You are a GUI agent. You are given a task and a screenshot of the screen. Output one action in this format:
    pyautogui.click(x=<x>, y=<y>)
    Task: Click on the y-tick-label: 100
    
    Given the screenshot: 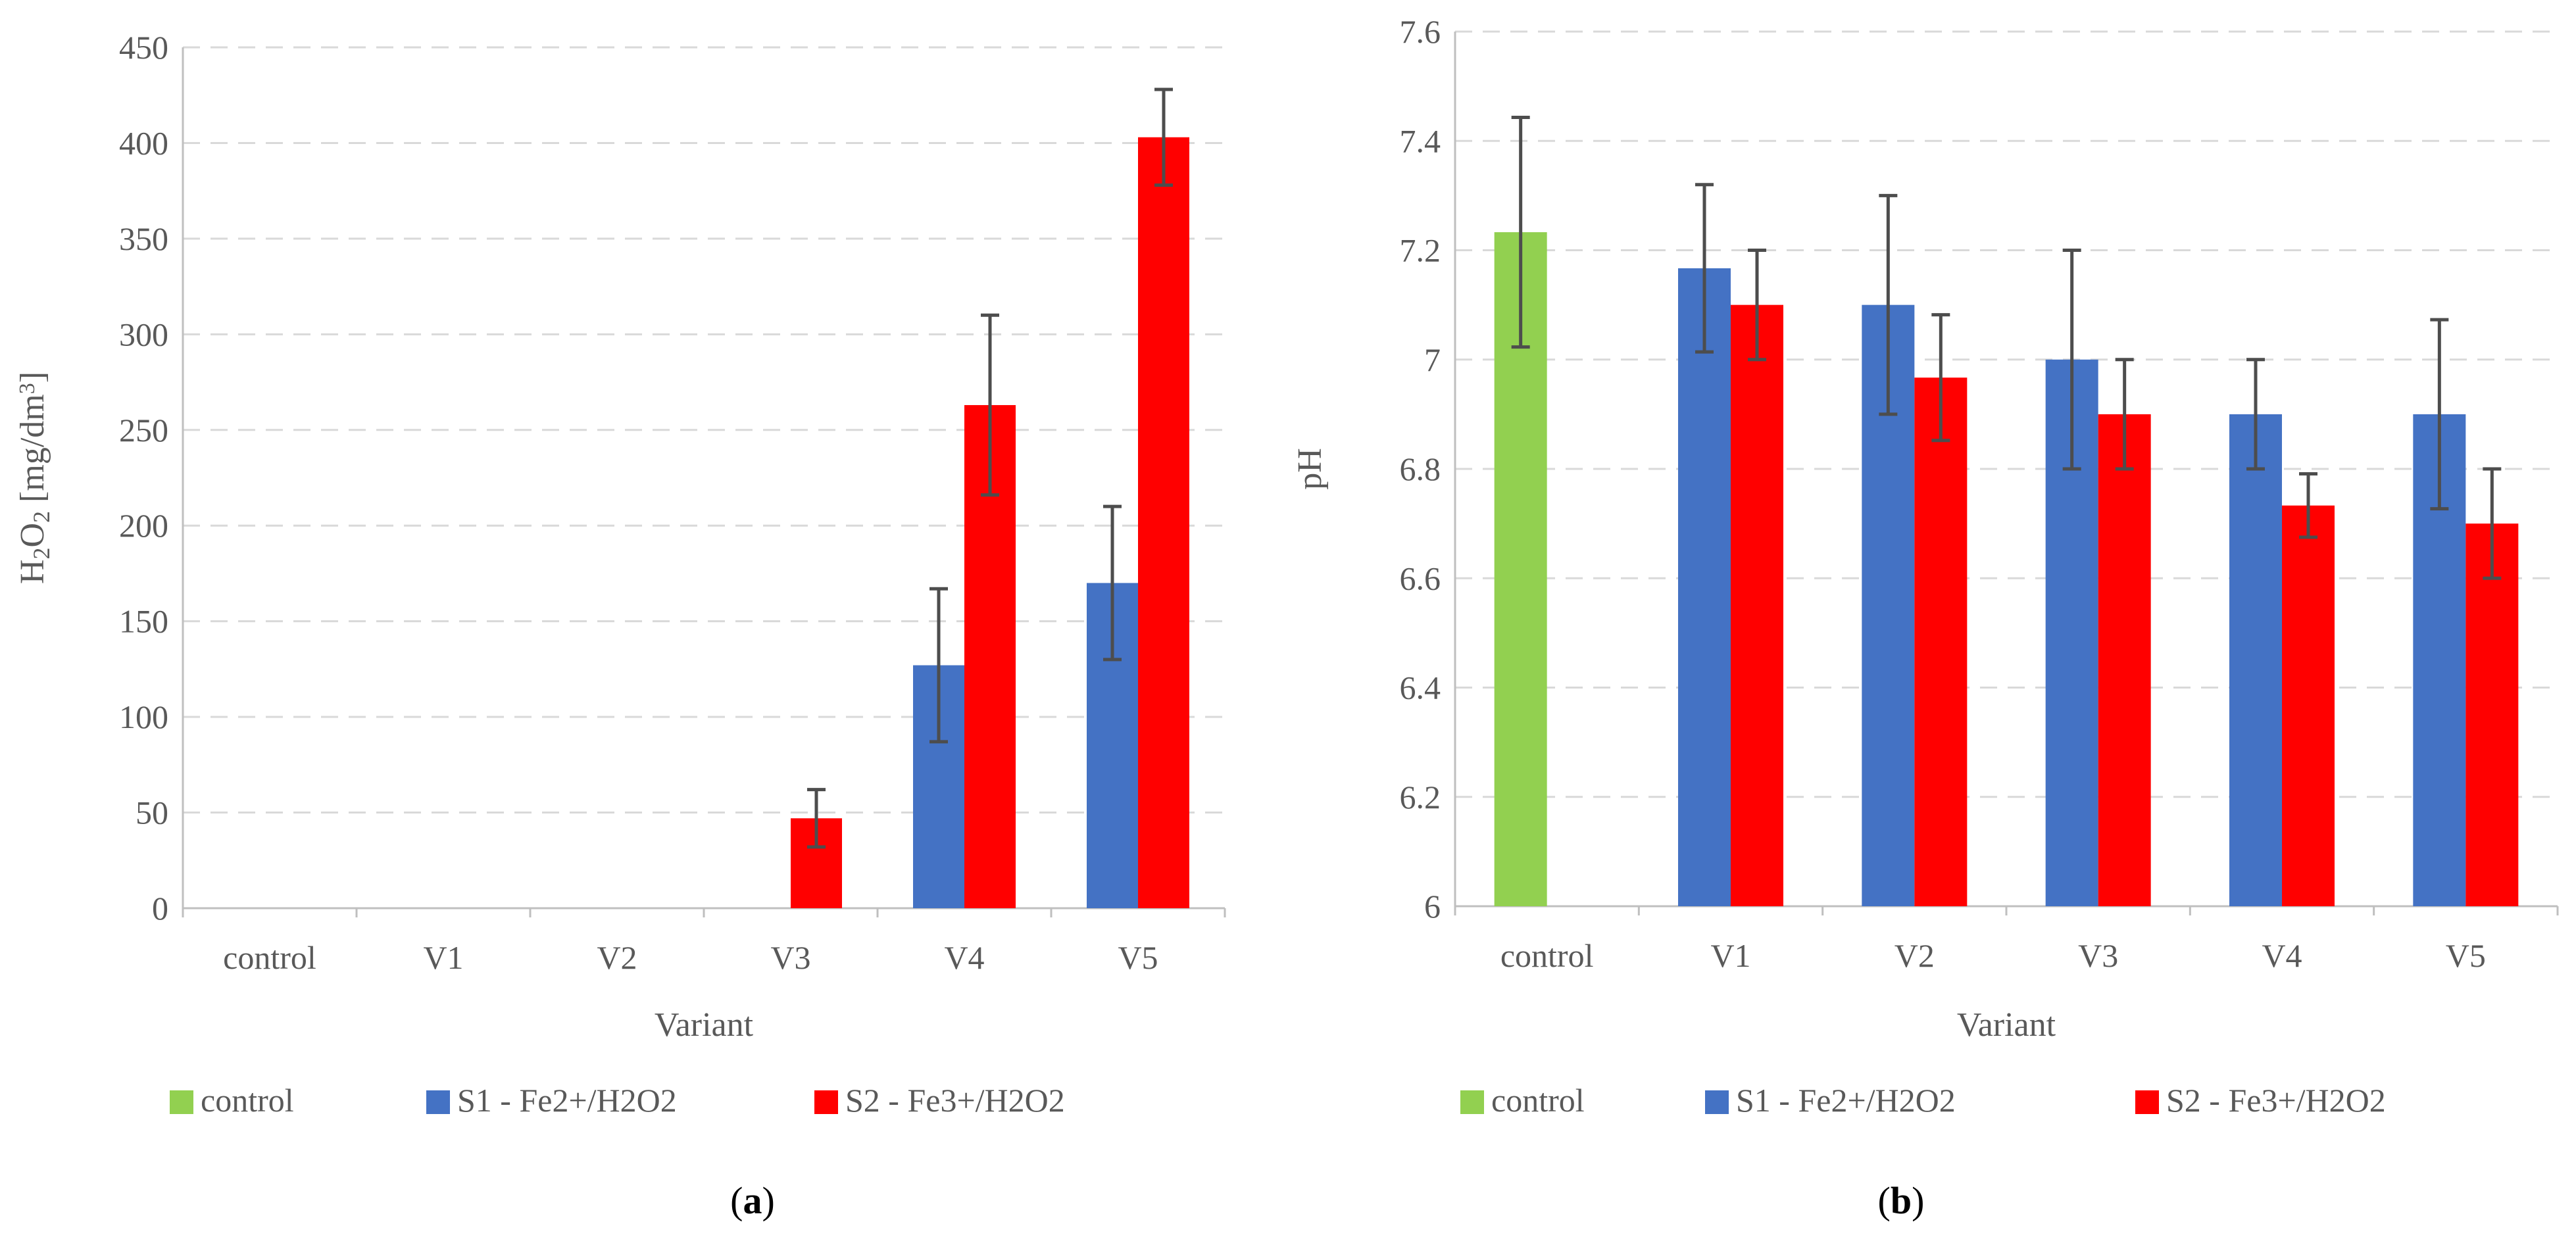 What is the action you would take?
    pyautogui.click(x=143, y=716)
    